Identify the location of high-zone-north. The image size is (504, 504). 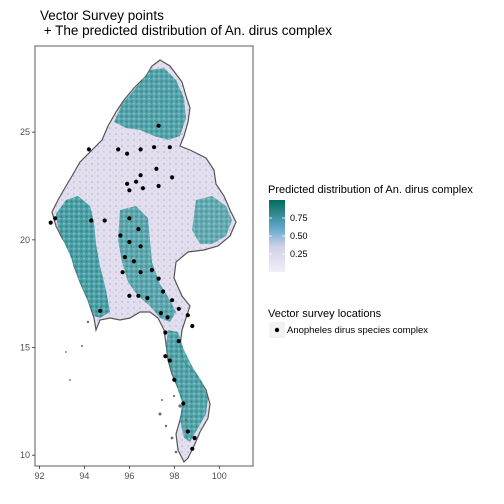
(150, 104).